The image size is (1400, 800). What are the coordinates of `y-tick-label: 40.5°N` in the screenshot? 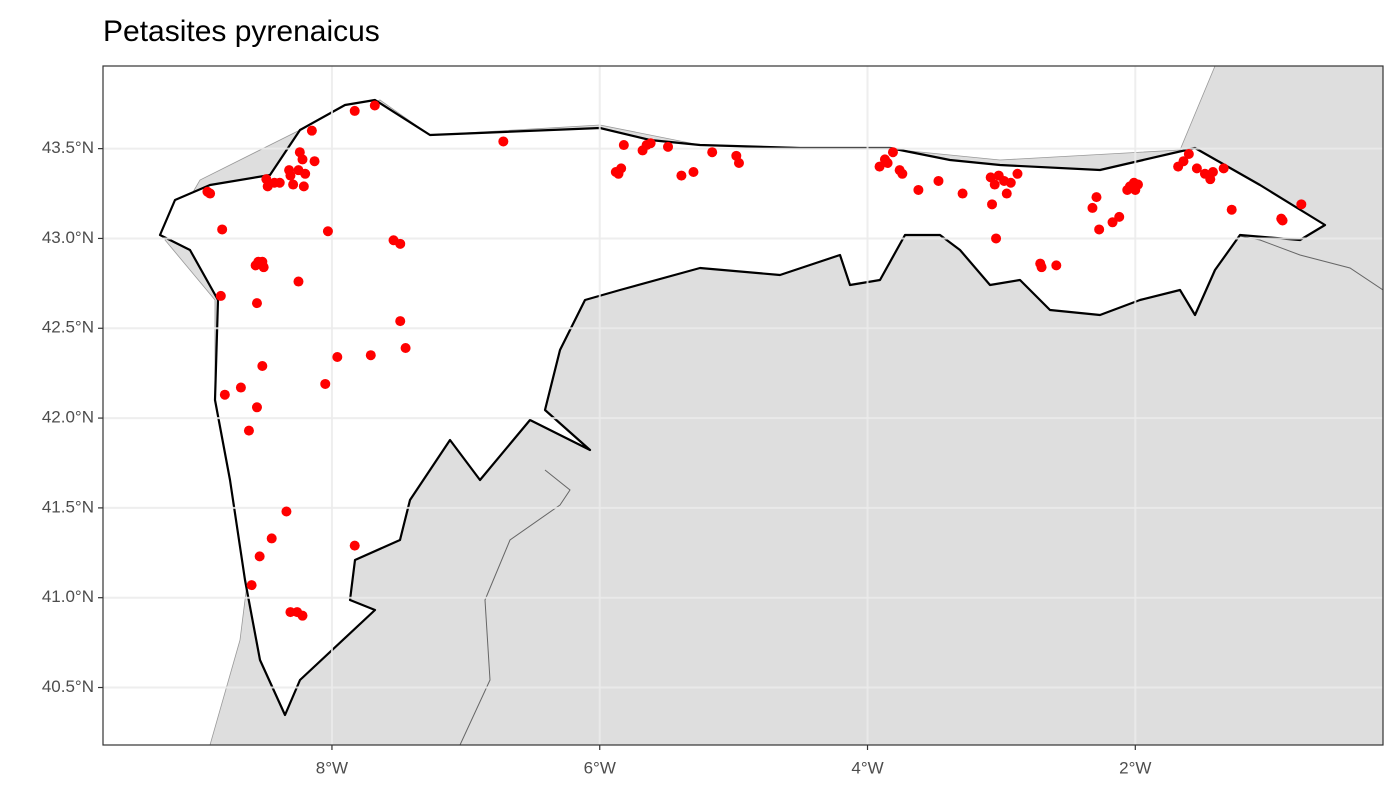 It's located at (68, 686).